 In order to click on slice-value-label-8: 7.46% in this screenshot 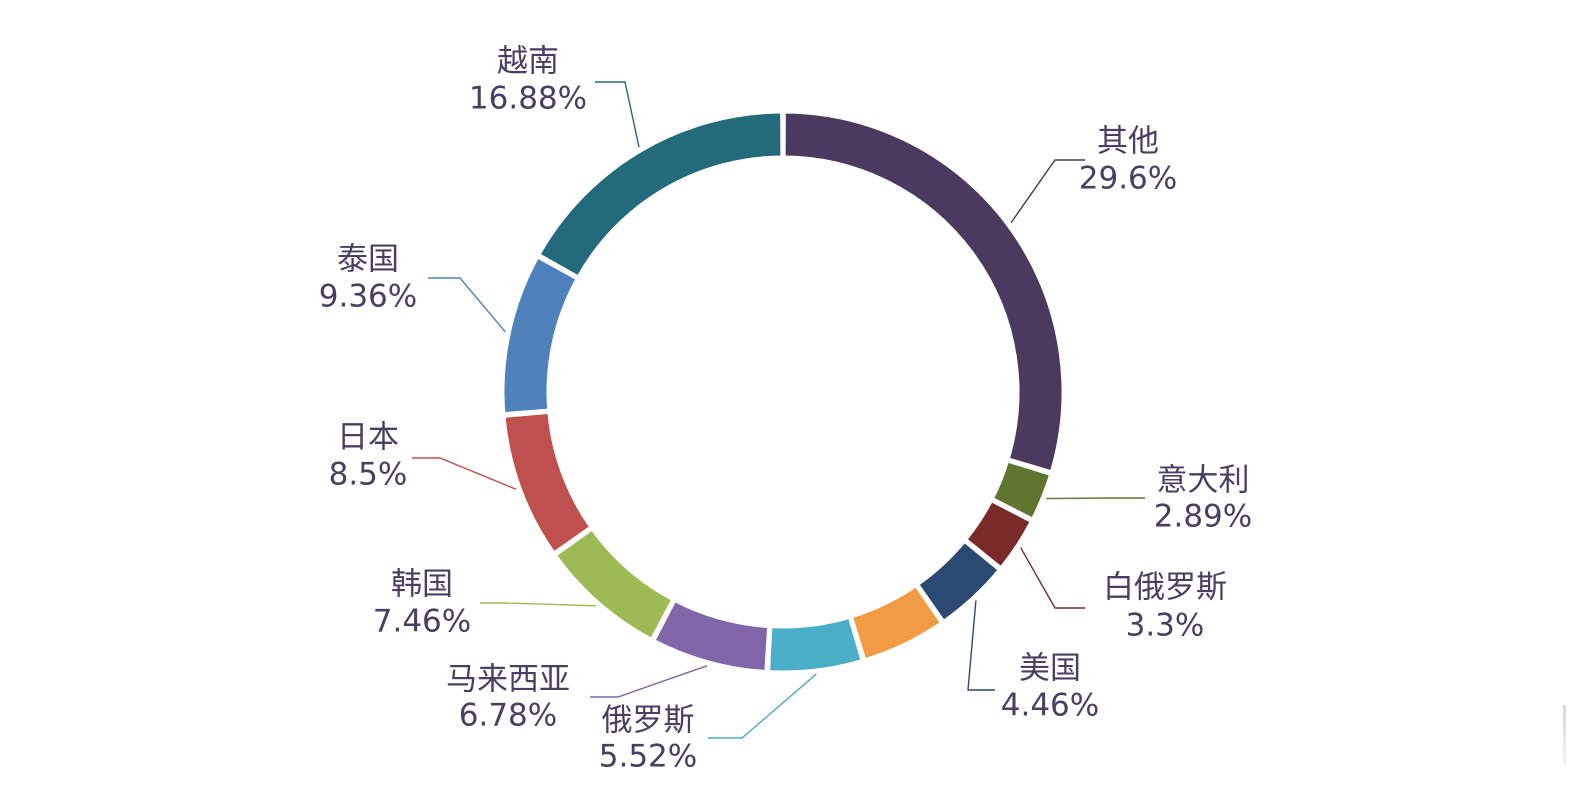, I will do `click(422, 622)`.